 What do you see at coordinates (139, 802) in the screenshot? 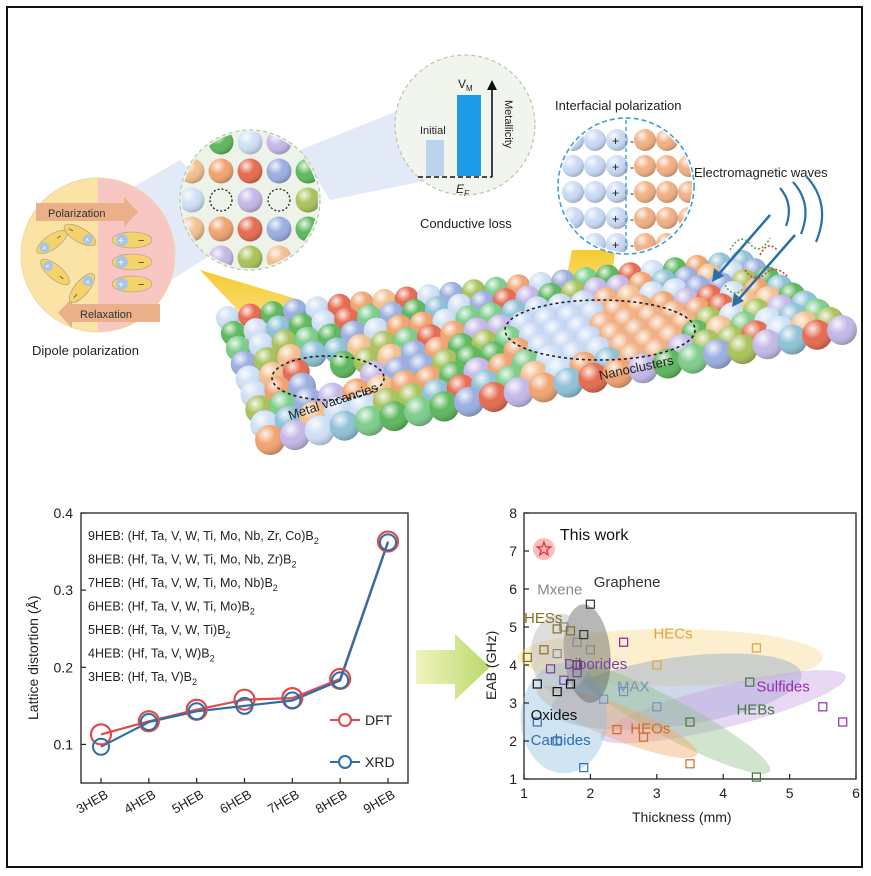
I see `left-x-tick-label: 4HEB` at bounding box center [139, 802].